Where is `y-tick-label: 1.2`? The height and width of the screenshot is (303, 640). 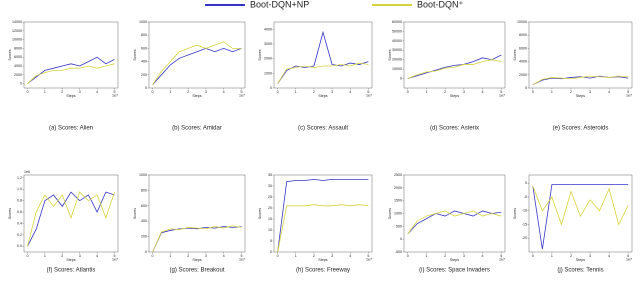
y-tick-label: 1.2 is located at coordinates (19, 178).